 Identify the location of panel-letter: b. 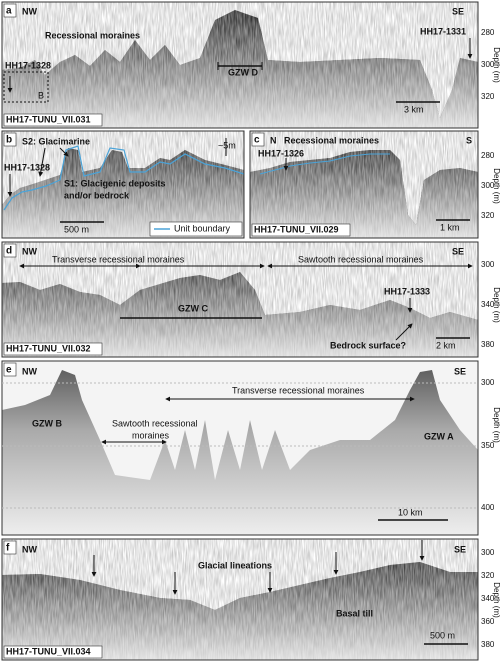
(9, 140).